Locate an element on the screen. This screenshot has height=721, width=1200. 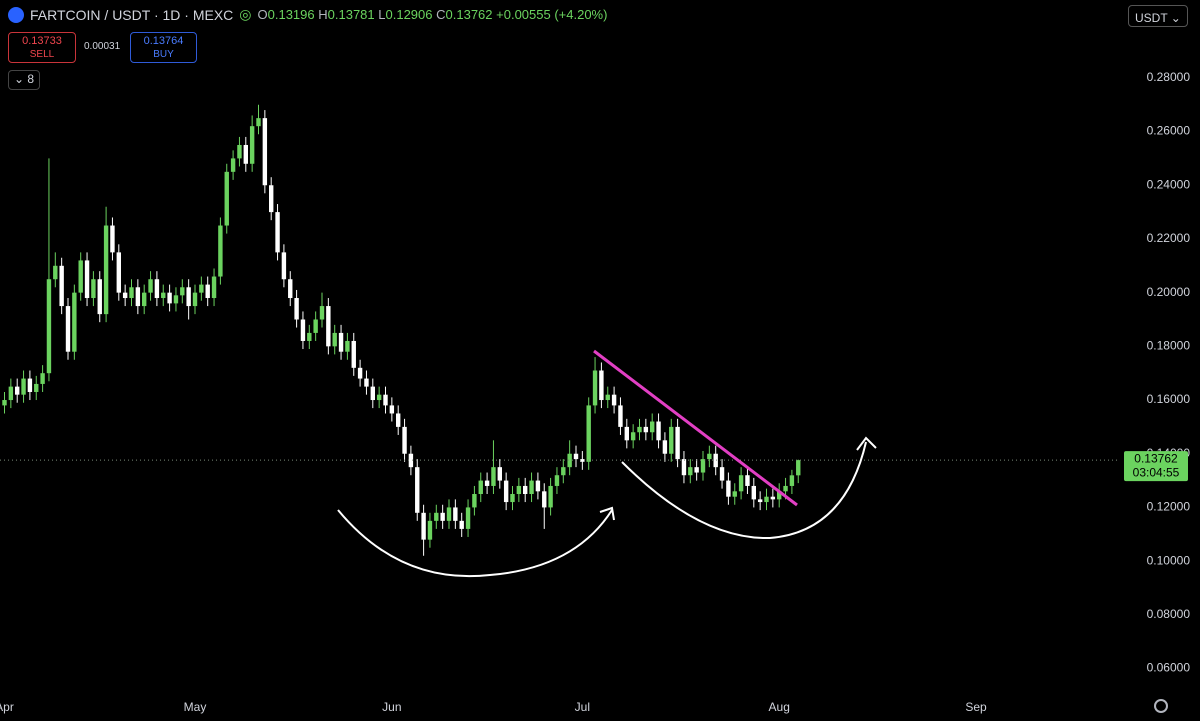
x-tick-label: Apr is located at coordinates (7, 707).